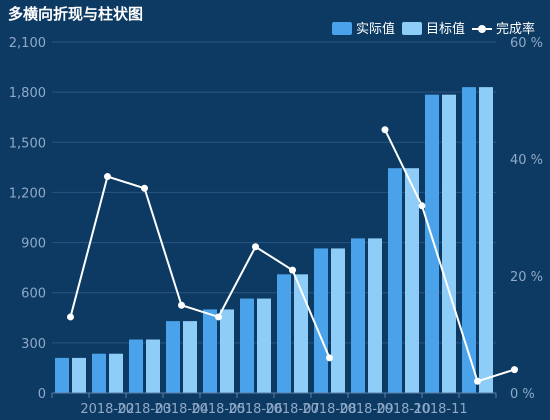 This screenshot has width=550, height=420. Describe the element at coordinates (27, 143) in the screenshot. I see `y-left-tick-label: 1,500` at that location.